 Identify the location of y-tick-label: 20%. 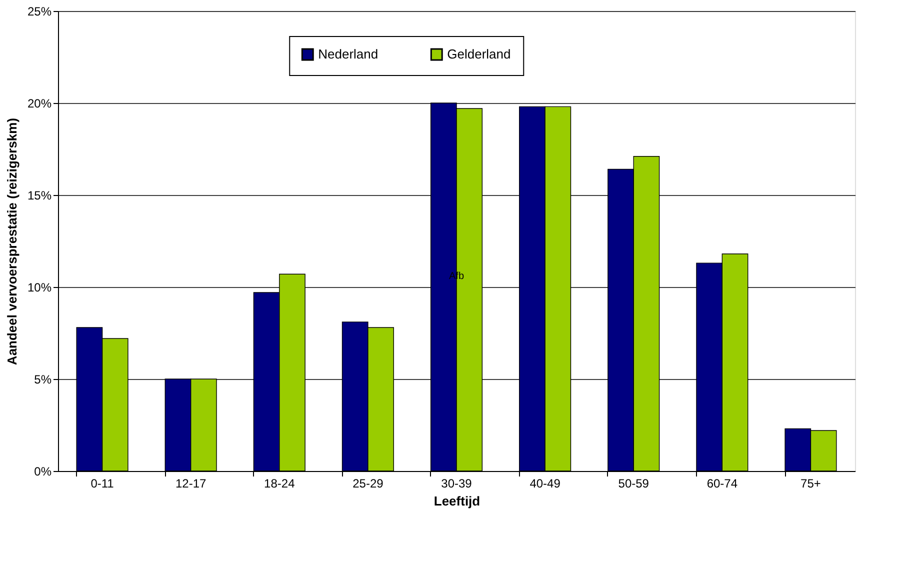
(39, 103).